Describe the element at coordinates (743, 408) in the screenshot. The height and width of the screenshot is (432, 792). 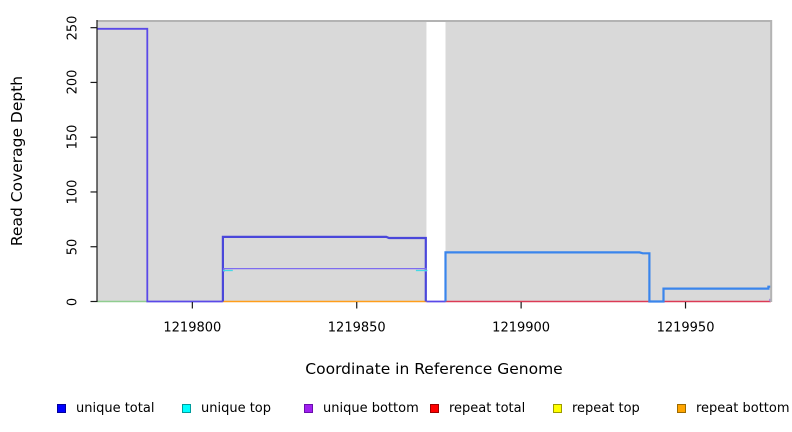
I see `legend-label: repeat bottom` at that location.